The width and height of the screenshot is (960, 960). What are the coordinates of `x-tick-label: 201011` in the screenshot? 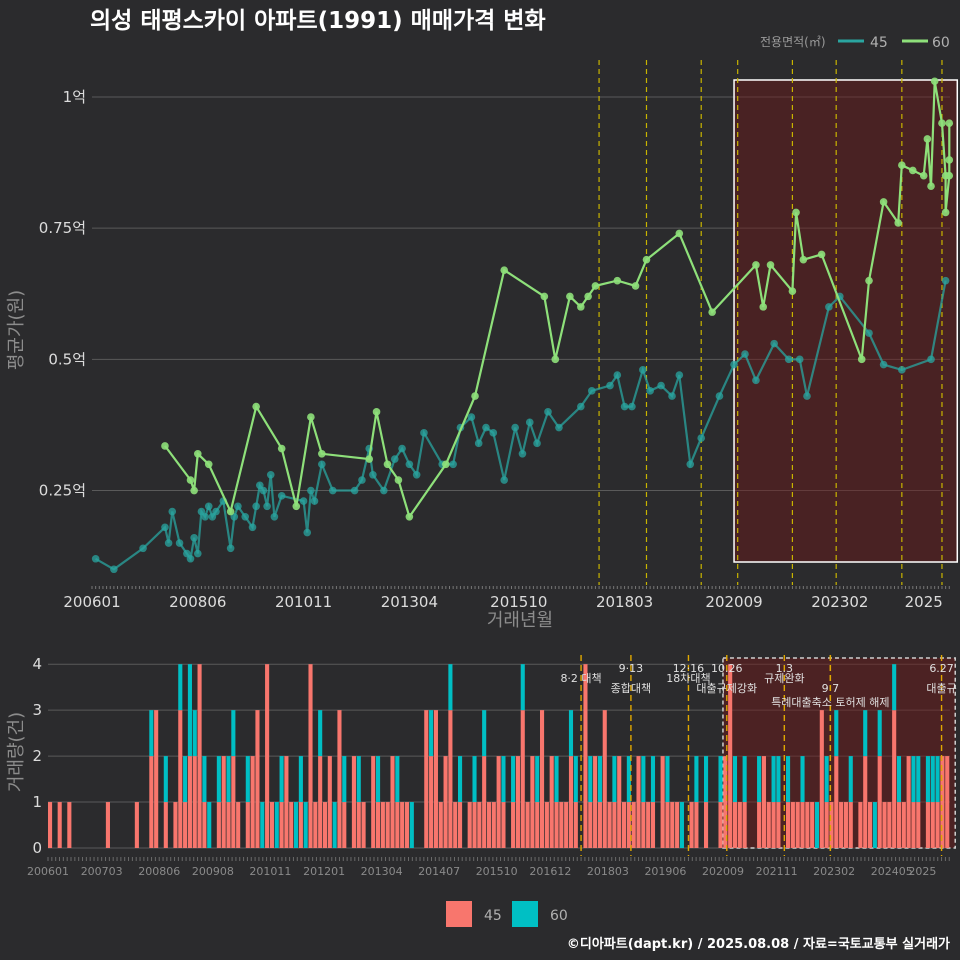 It's located at (303, 602).